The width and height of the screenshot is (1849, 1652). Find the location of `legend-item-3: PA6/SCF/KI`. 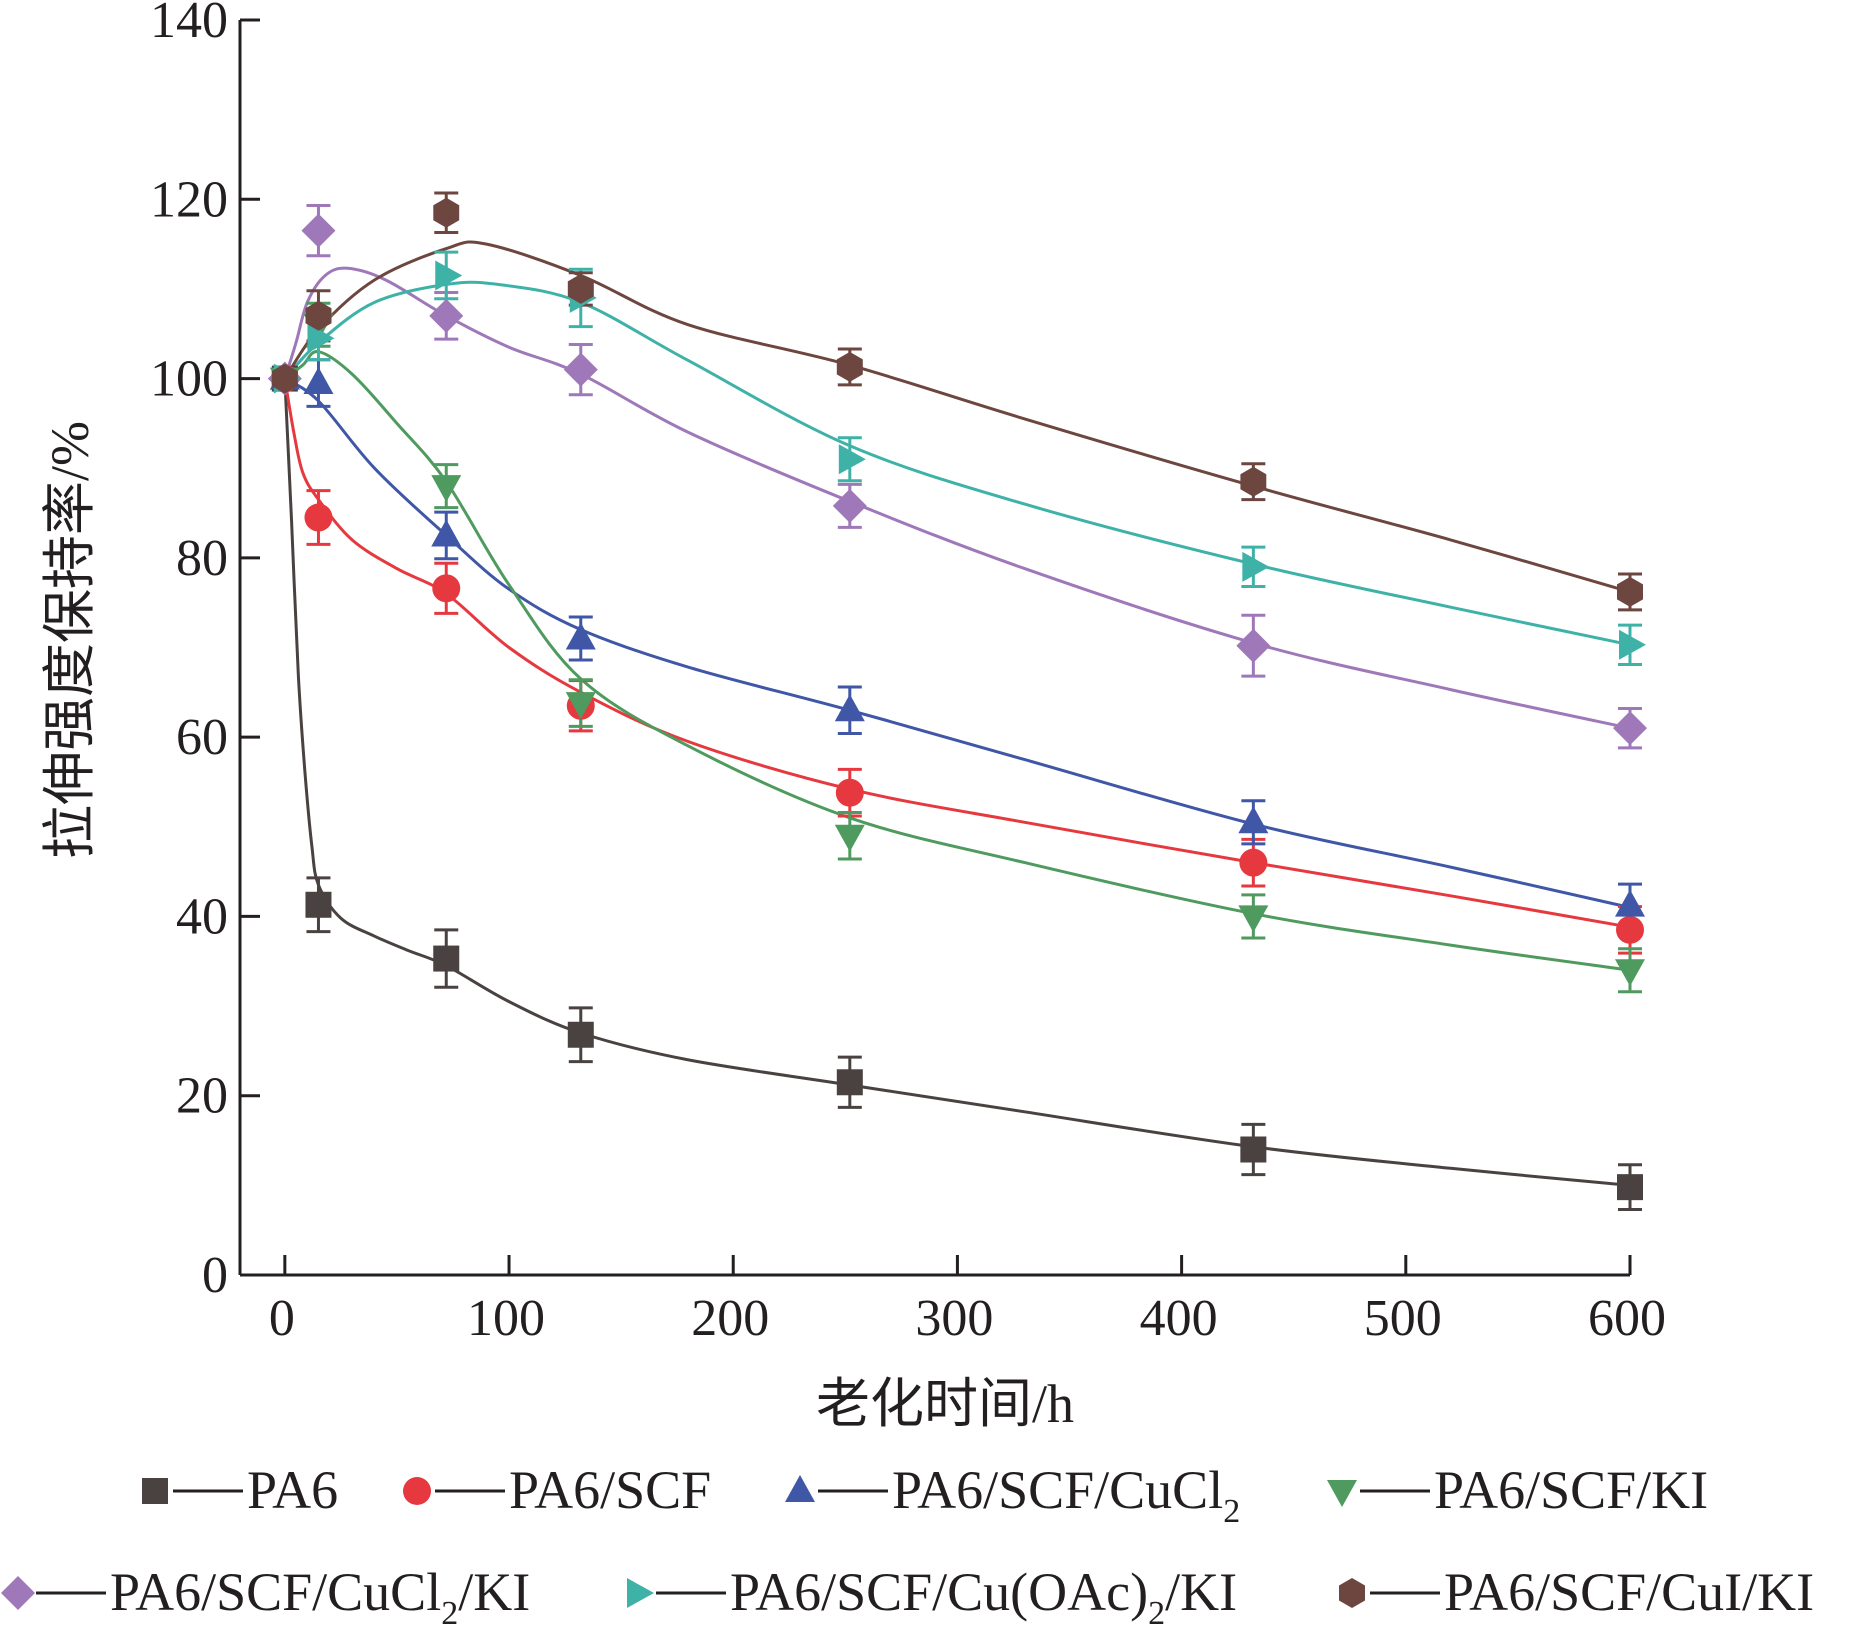

legend-item-3: PA6/SCF/KI is located at coordinates (1517, 1490).